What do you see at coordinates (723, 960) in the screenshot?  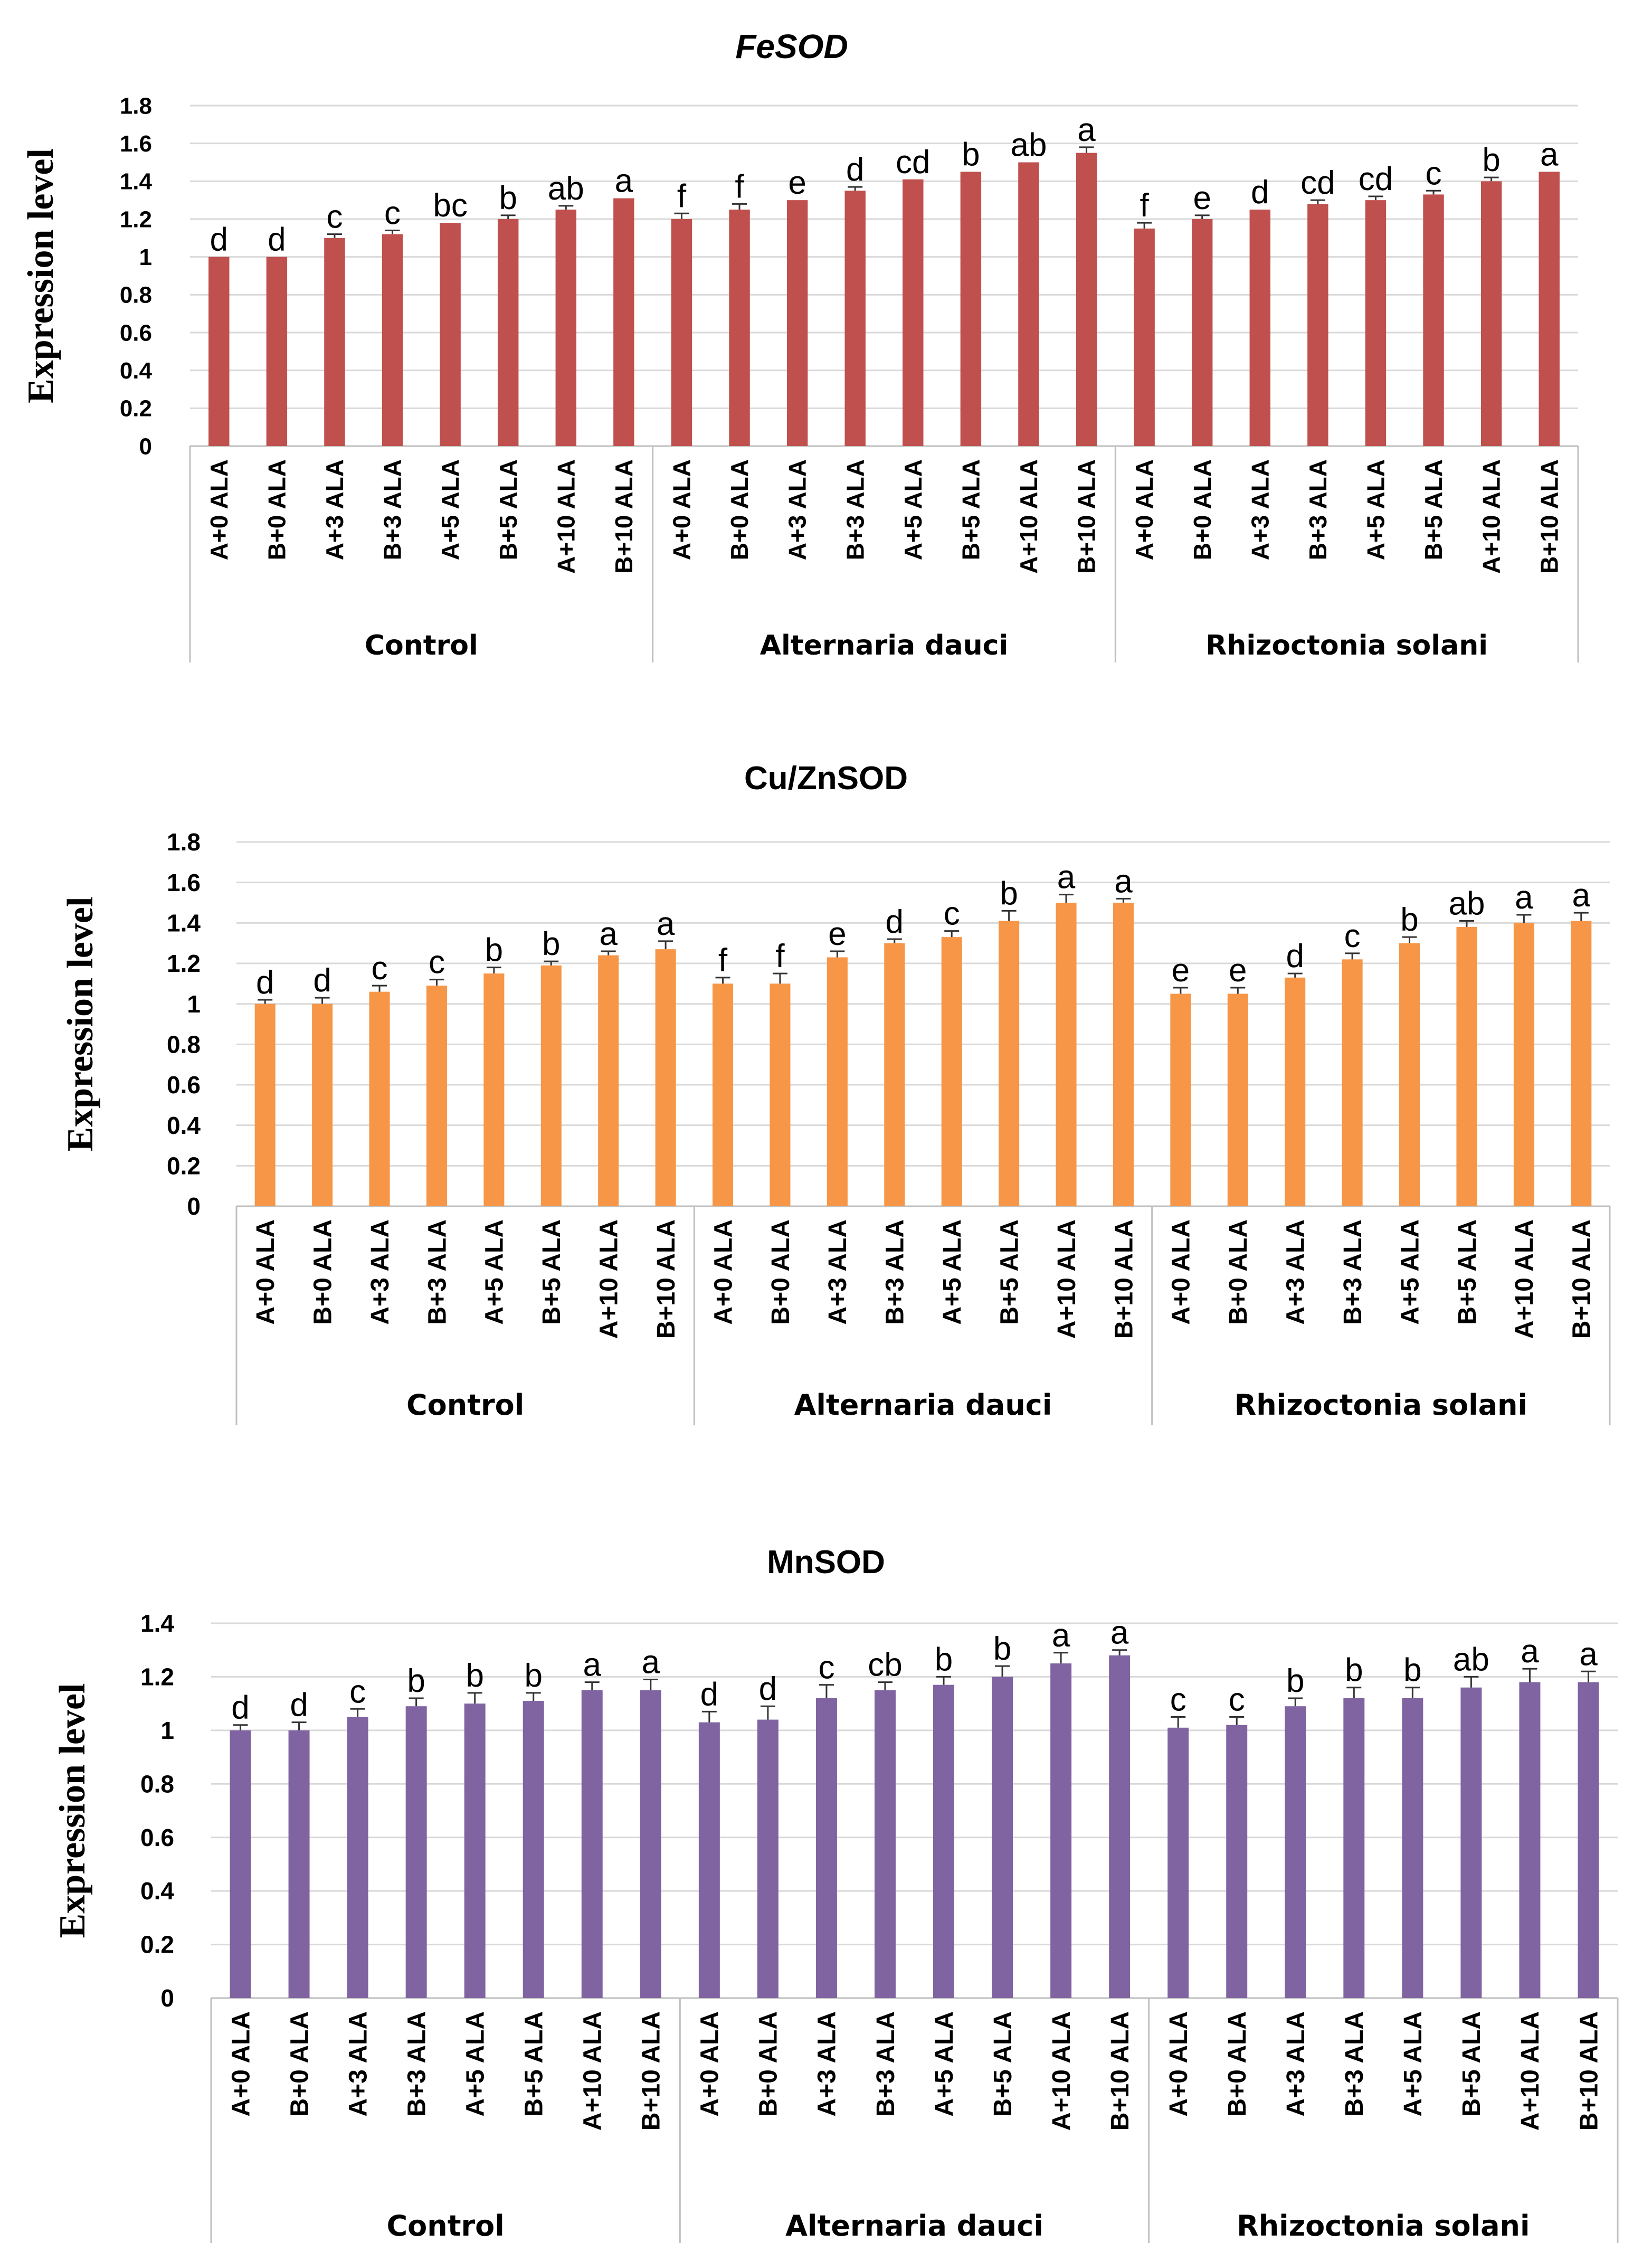 I see `significance-label: f` at bounding box center [723, 960].